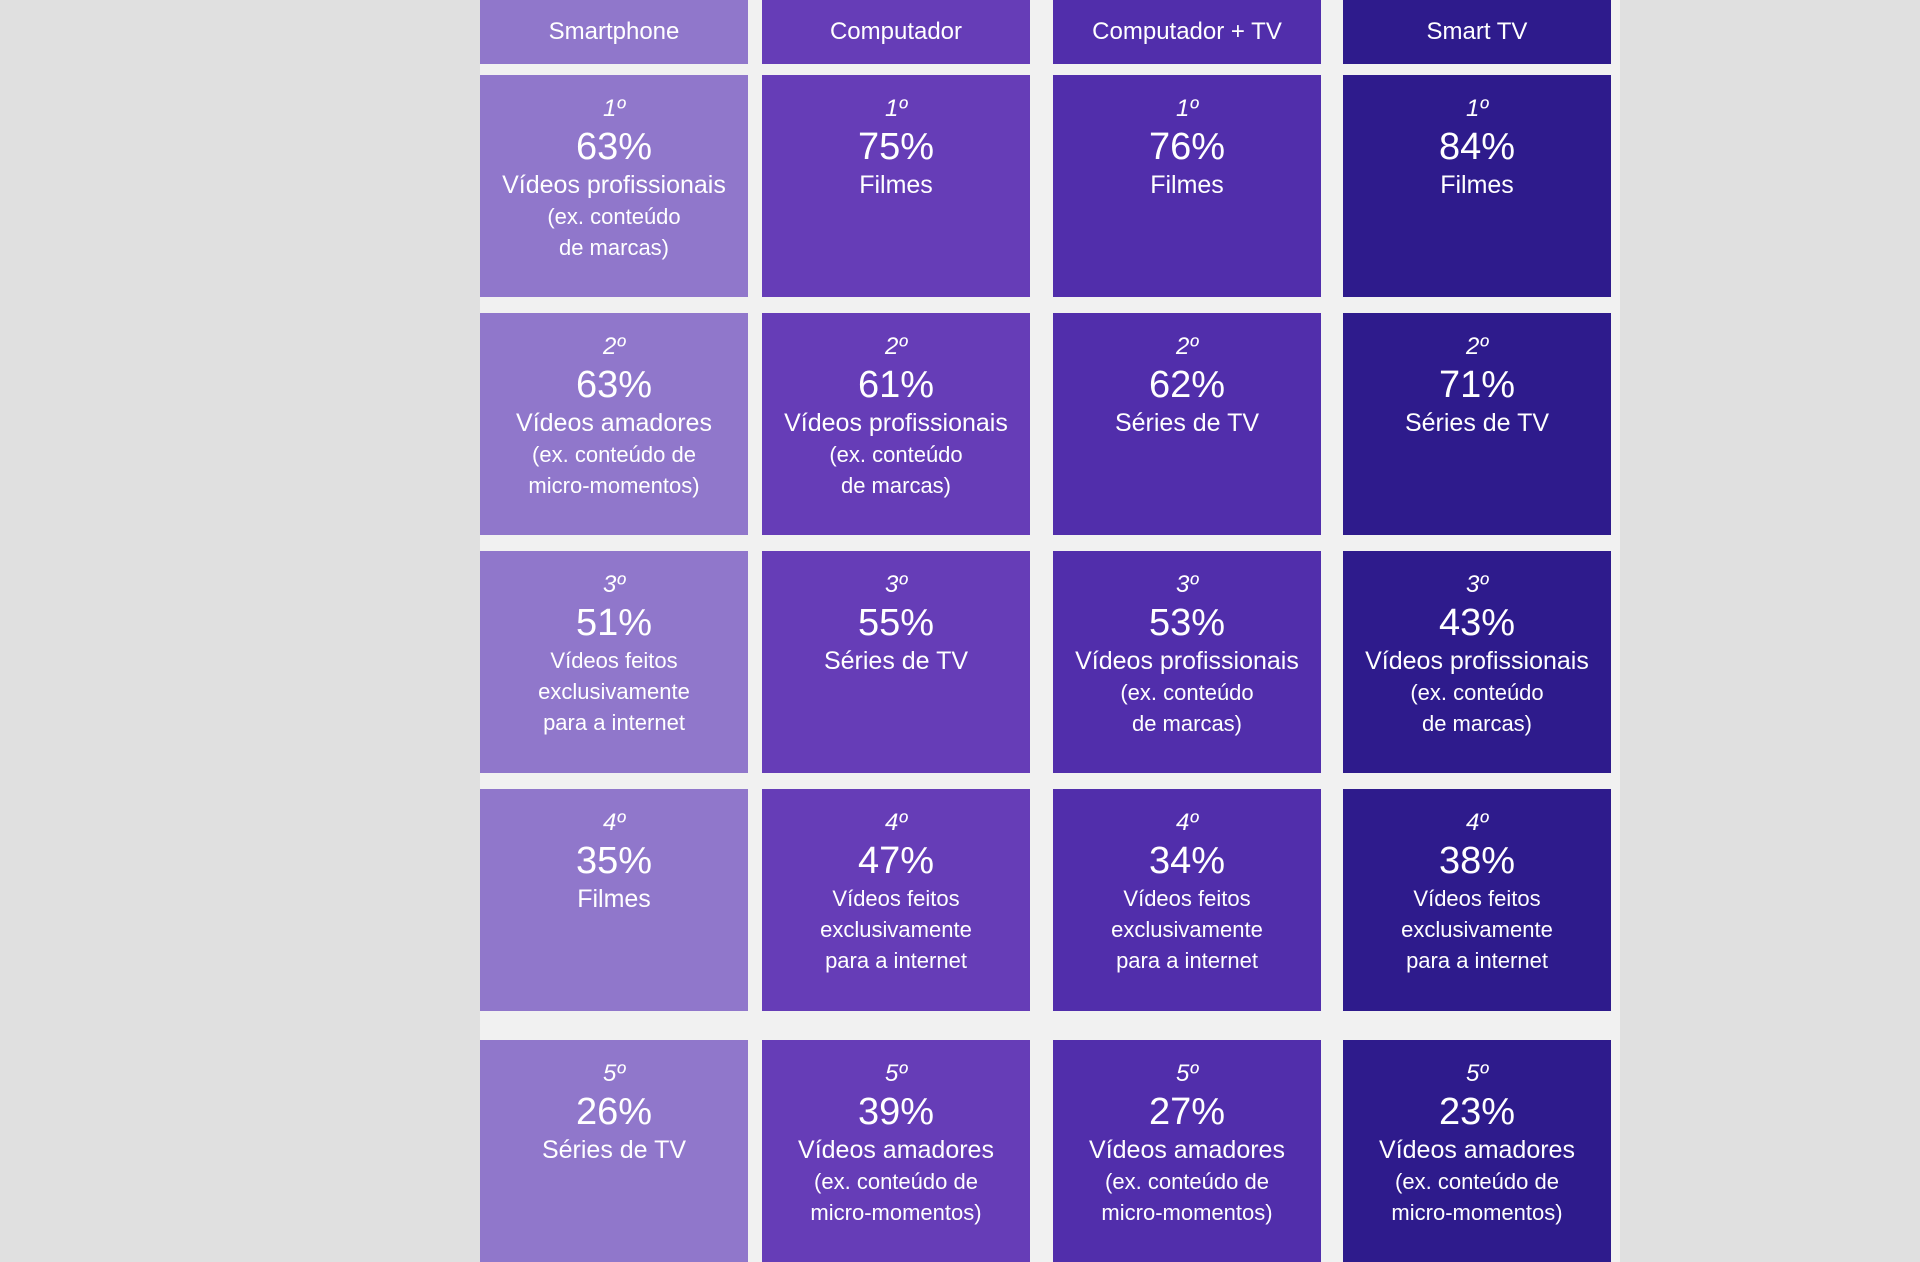 The width and height of the screenshot is (1920, 1262). Describe the element at coordinates (614, 623) in the screenshot. I see `percent-value: 51%` at that location.